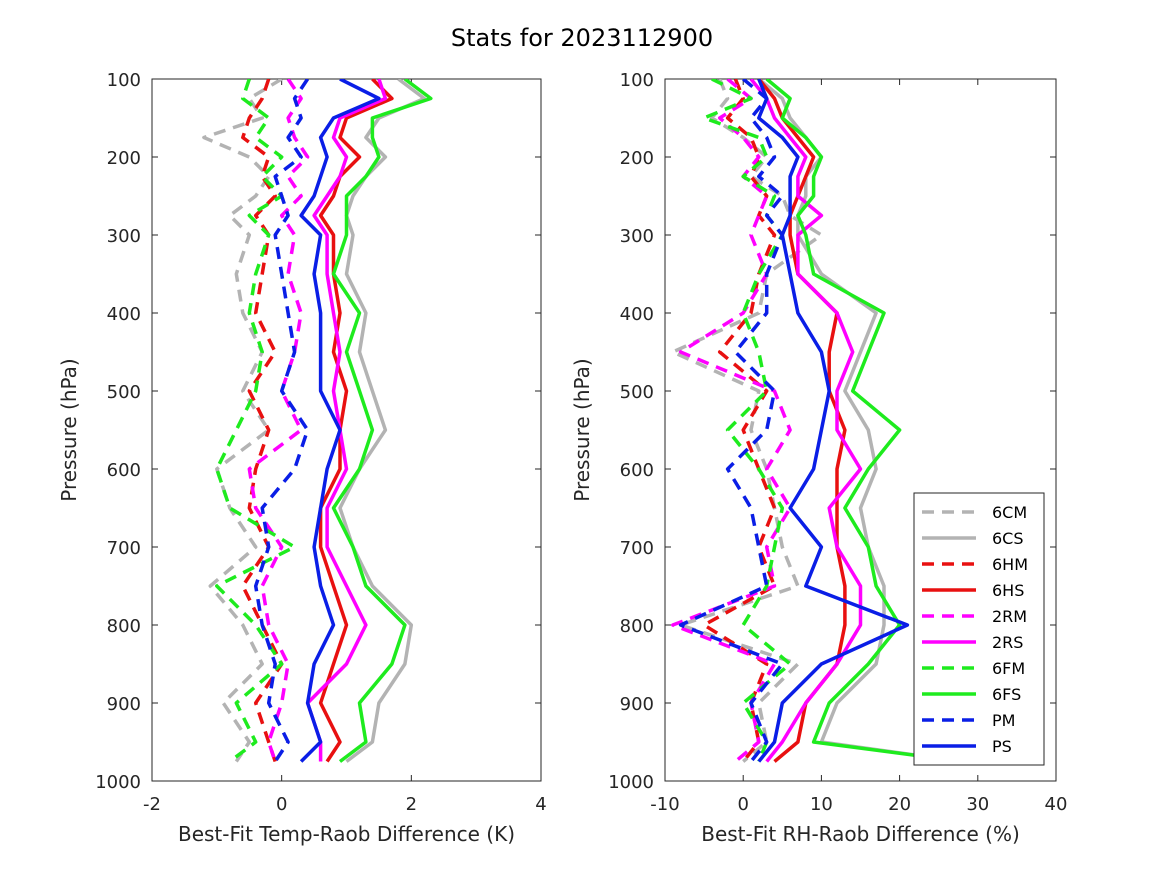 This screenshot has width=1167, height=875. I want to click on legend-label-pm: PM, so click(1003, 720).